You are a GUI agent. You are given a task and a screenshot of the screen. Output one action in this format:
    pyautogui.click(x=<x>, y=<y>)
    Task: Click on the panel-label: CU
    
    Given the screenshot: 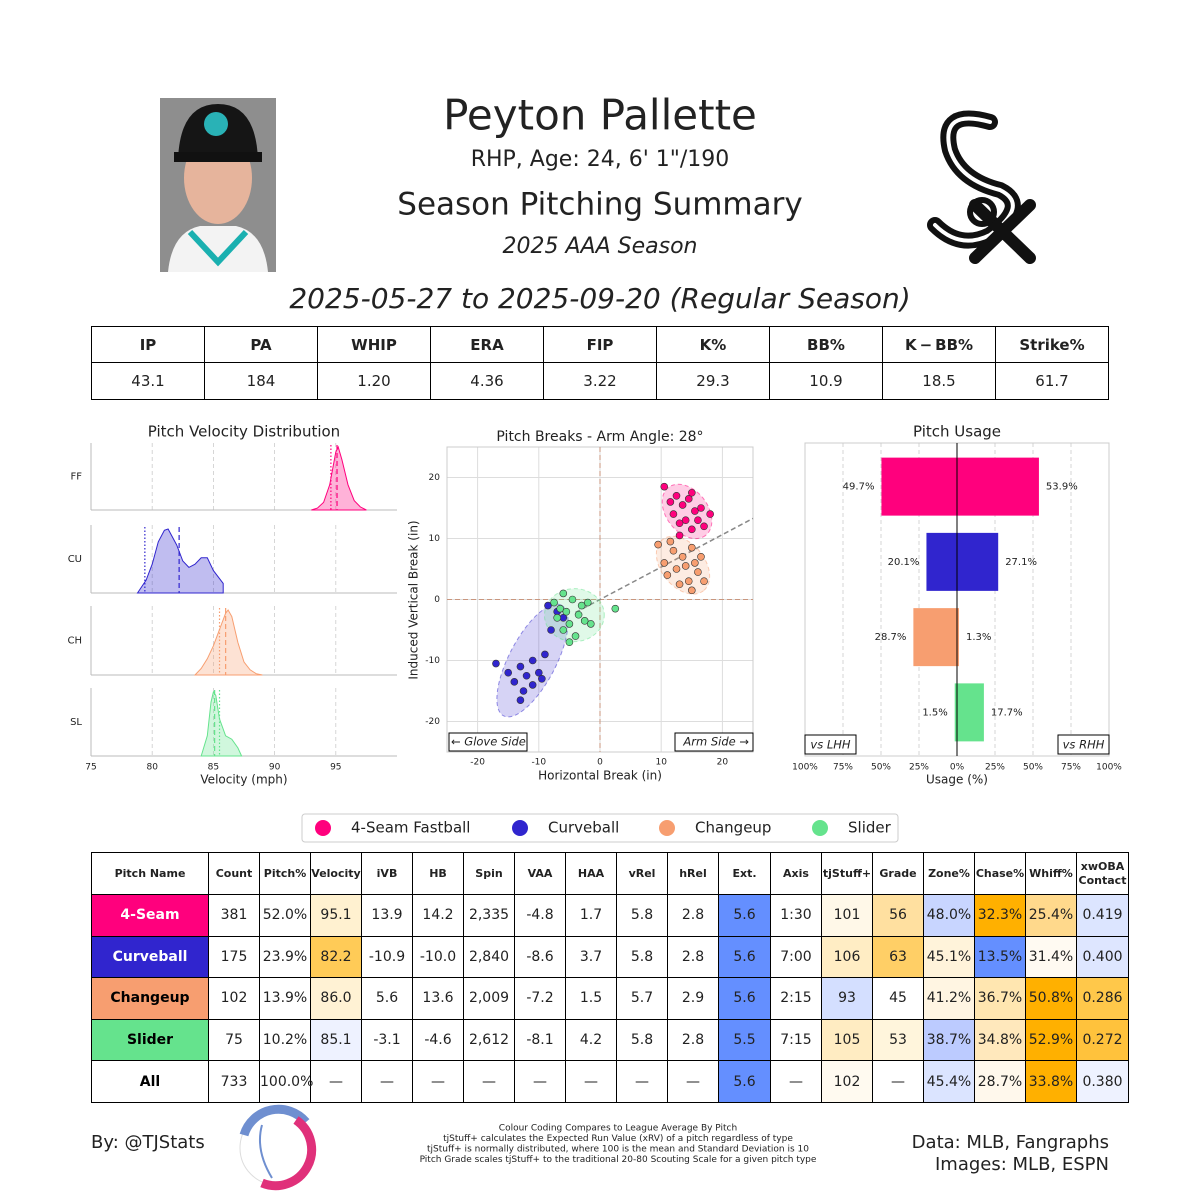 What is the action you would take?
    pyautogui.click(x=75, y=559)
    